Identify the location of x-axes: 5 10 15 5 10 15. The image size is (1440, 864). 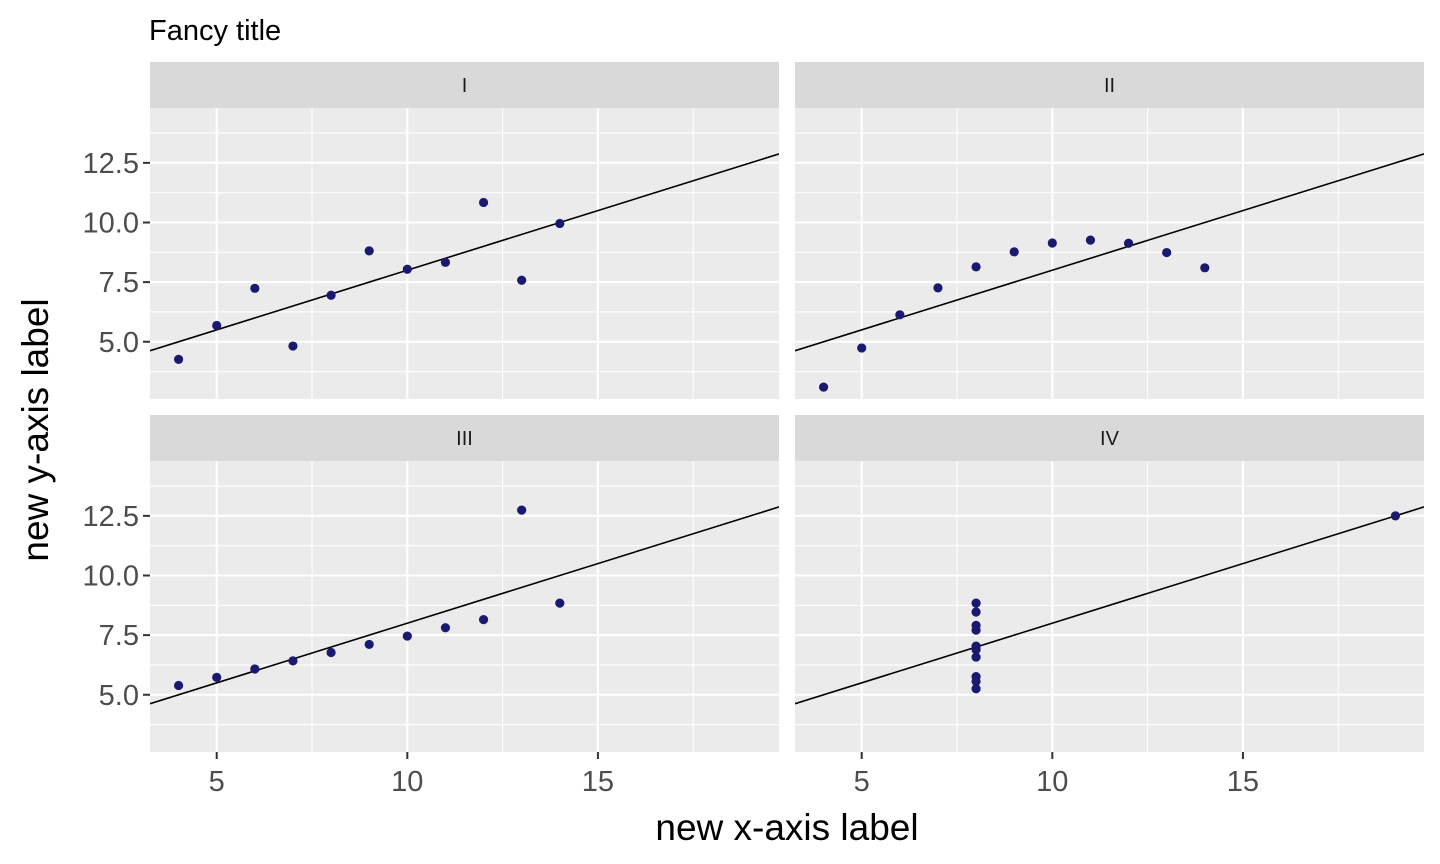
(734, 775).